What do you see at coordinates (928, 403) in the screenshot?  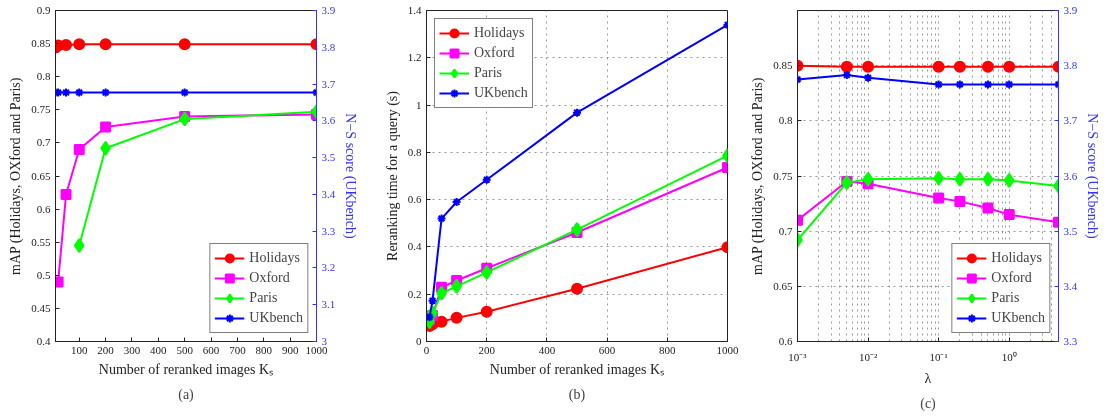 I see `text: (c)` at bounding box center [928, 403].